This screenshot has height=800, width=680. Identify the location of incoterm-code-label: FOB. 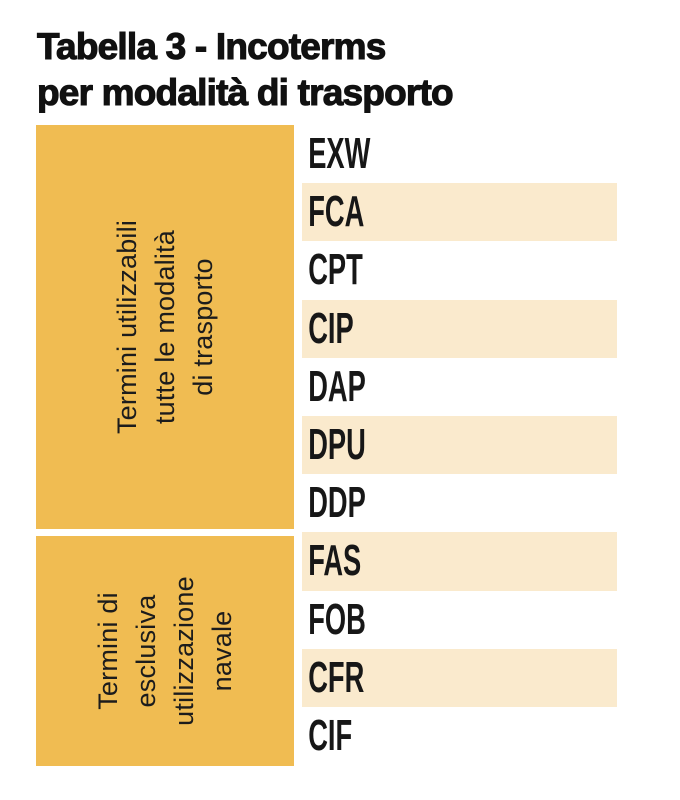
(337, 619).